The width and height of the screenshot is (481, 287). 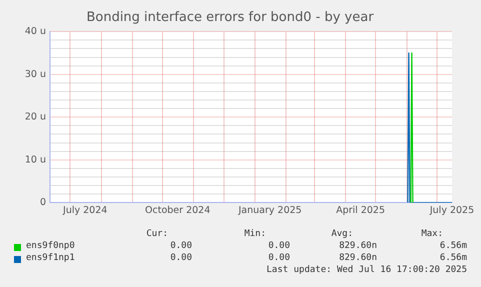 I want to click on text: Last update: Wed Jul 16 17:00:20 2025, so click(x=366, y=270).